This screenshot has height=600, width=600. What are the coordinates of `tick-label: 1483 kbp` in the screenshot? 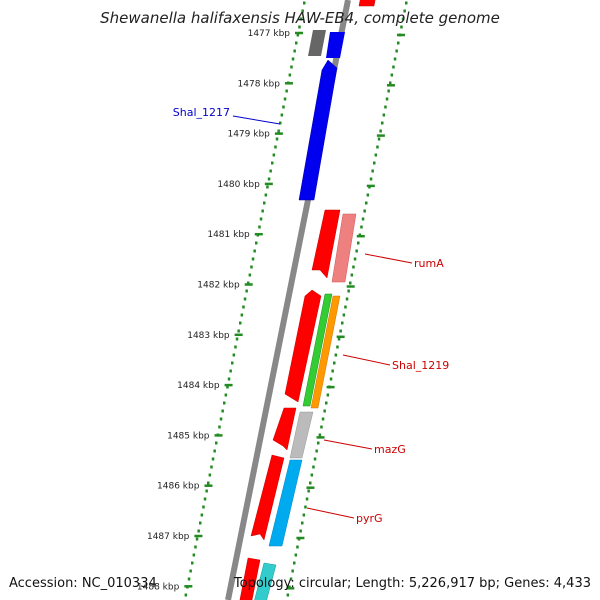 It's located at (208, 336).